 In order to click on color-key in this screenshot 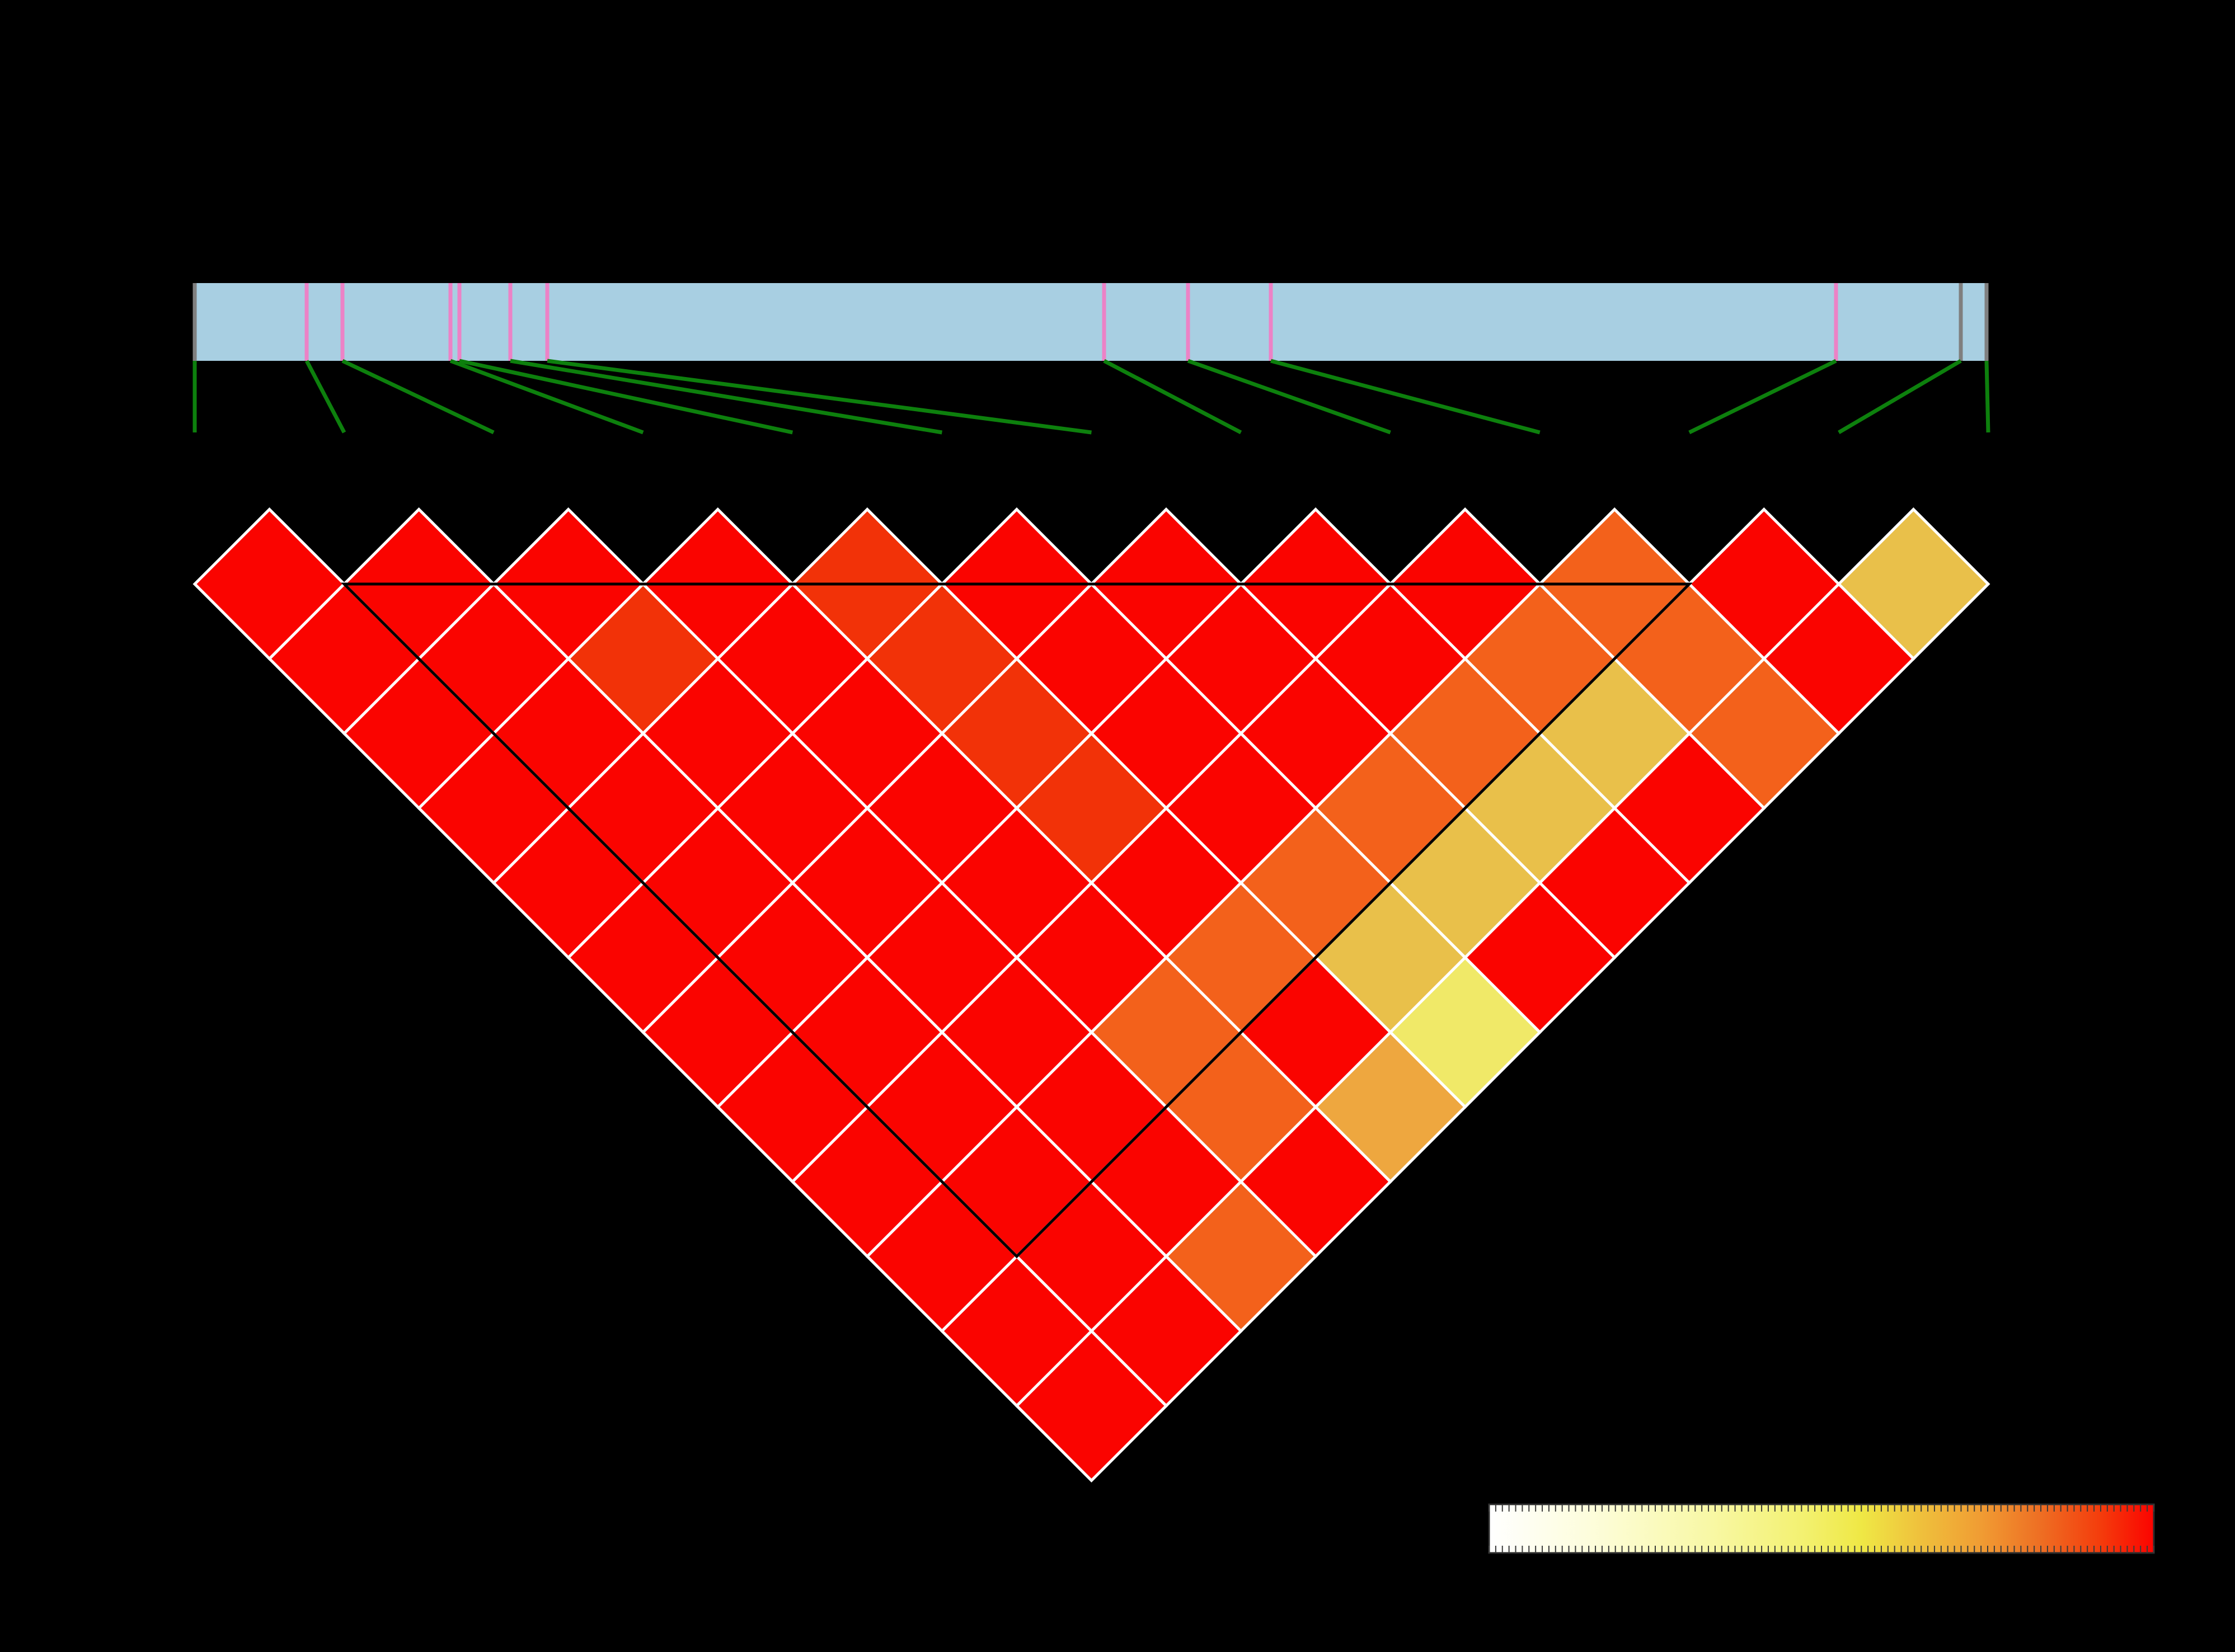, I will do `click(1821, 1528)`.